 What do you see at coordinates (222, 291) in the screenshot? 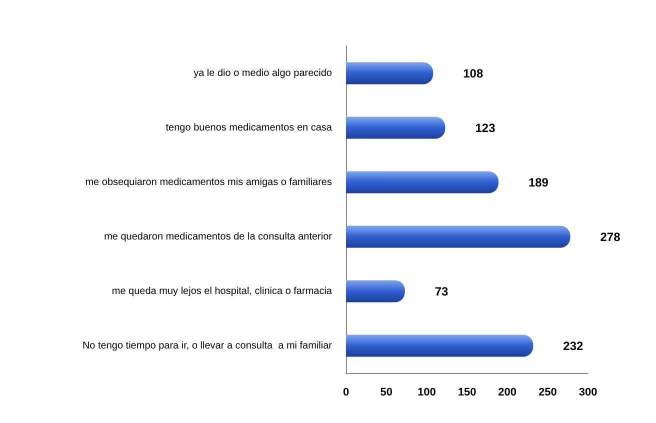
I see `y-tick-label: me queda muy lejos el hospital, clinica o farmacia` at bounding box center [222, 291].